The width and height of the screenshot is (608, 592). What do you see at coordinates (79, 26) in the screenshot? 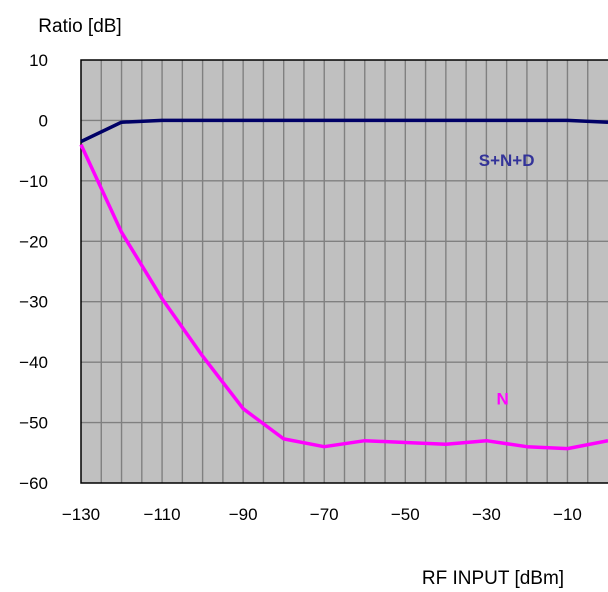
I see `y-axis-title: Ratio [dB]` at bounding box center [79, 26].